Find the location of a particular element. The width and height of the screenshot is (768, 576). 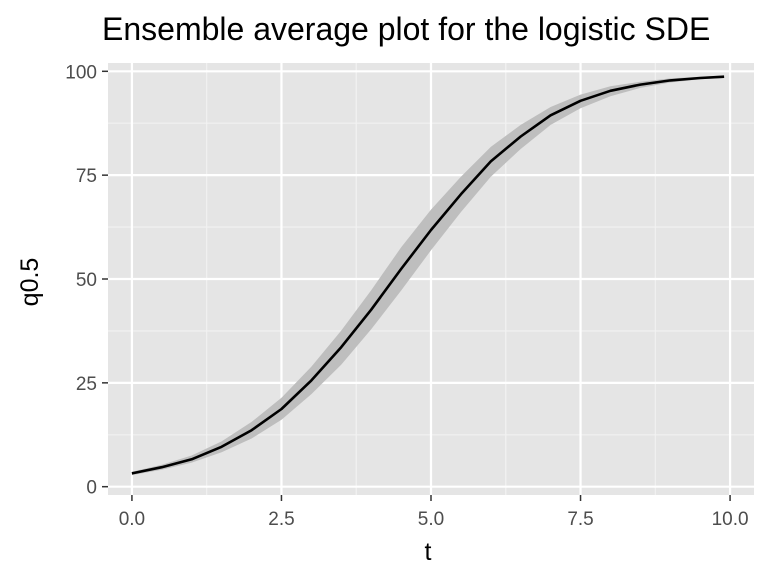

x-axis: 0.0 2.5 5.0 7.5 10.0 is located at coordinates (434, 512).